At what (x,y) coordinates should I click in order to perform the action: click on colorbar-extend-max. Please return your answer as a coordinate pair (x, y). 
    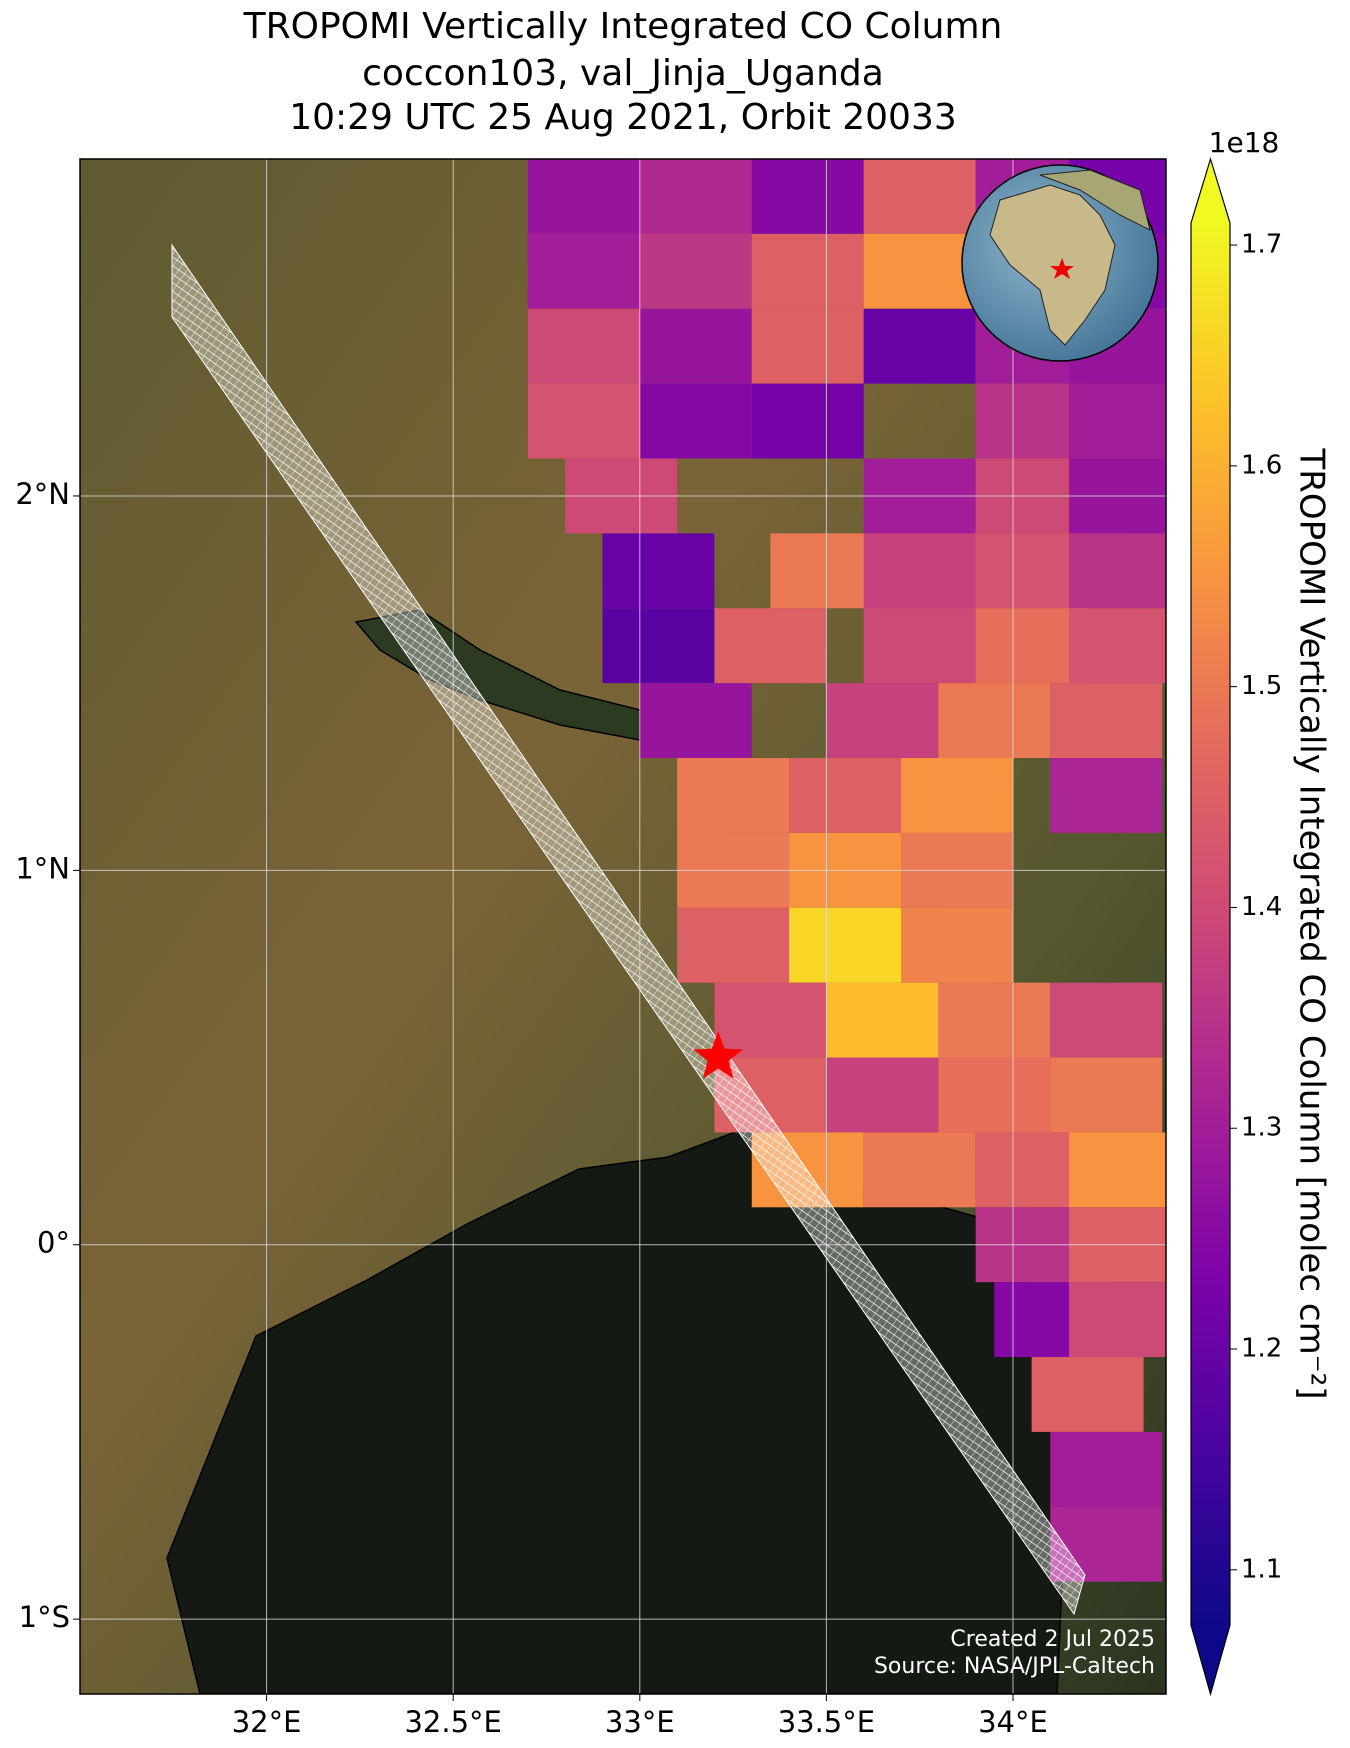
    Looking at the image, I should click on (1210, 191).